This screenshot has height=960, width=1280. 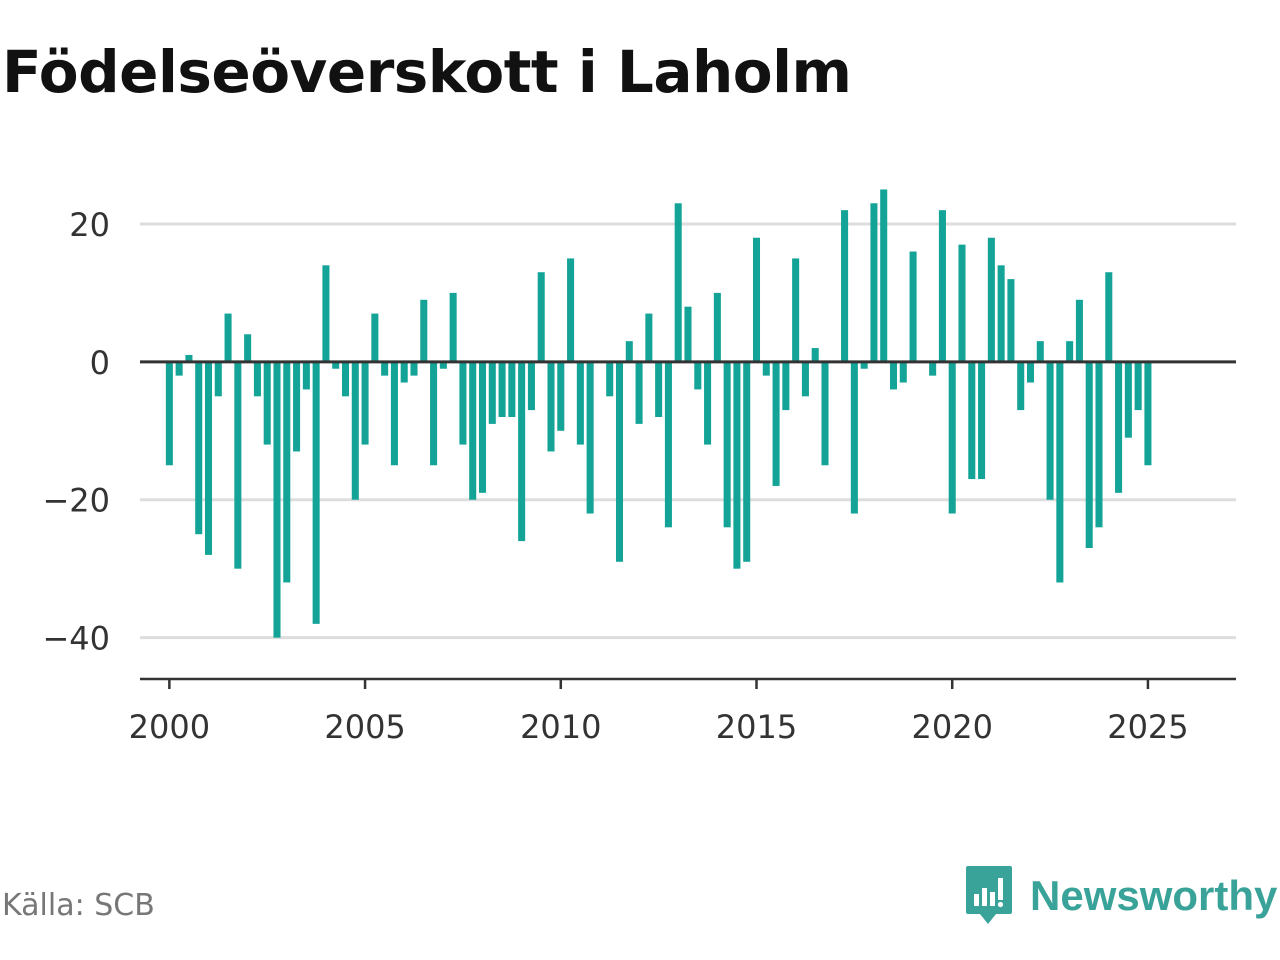 What do you see at coordinates (76, 501) in the screenshot?
I see `y-tick-label: −20` at bounding box center [76, 501].